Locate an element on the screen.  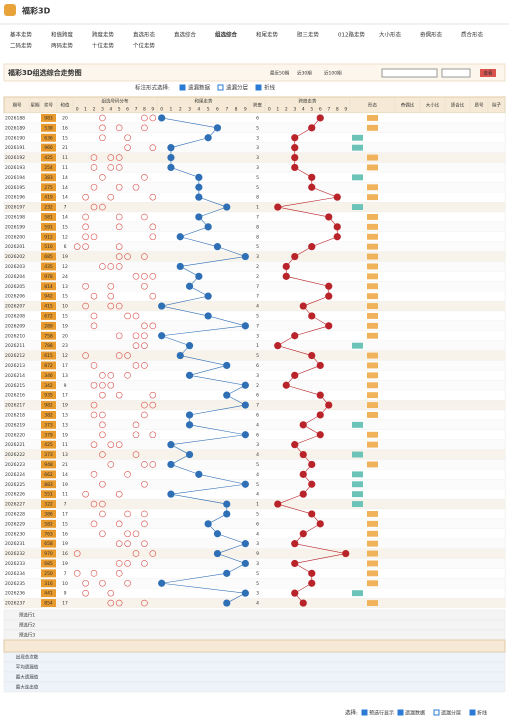
draw-number: 379 is located at coordinates (48, 435).